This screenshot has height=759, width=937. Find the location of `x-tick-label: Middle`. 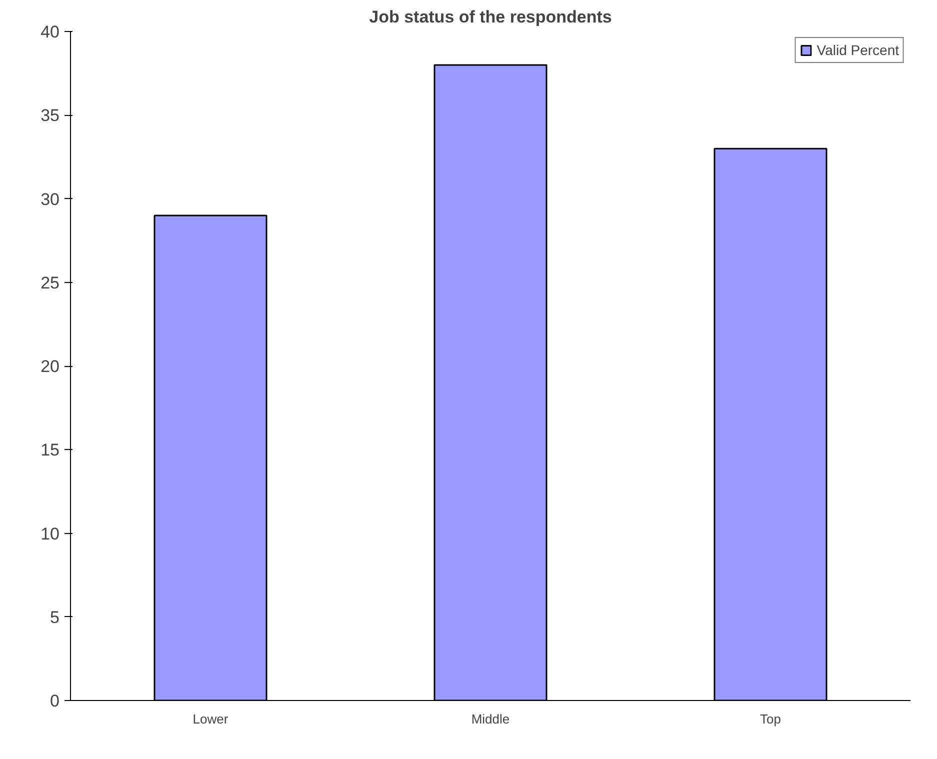

x-tick-label: Middle is located at coordinates (490, 719).